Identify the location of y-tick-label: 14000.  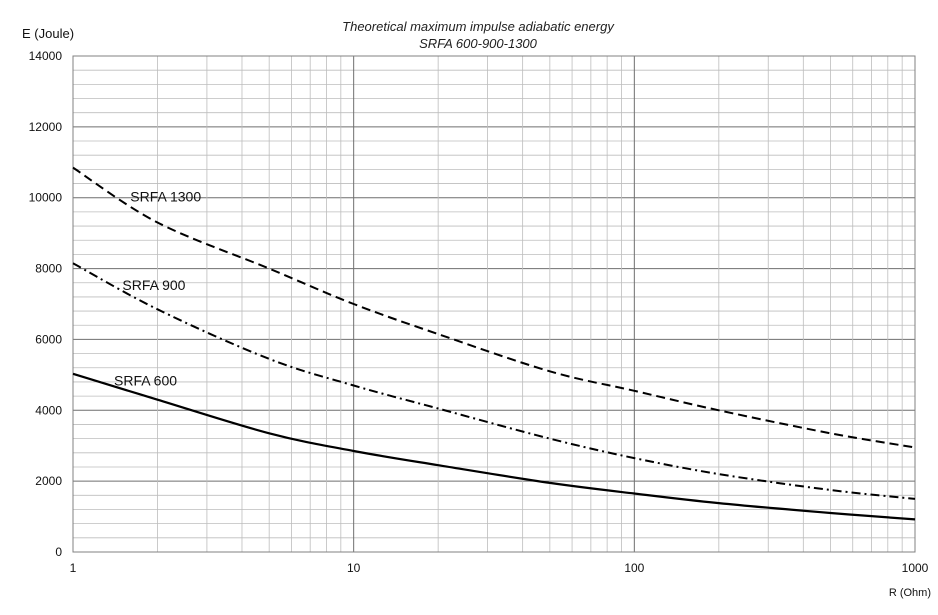
(46, 56).